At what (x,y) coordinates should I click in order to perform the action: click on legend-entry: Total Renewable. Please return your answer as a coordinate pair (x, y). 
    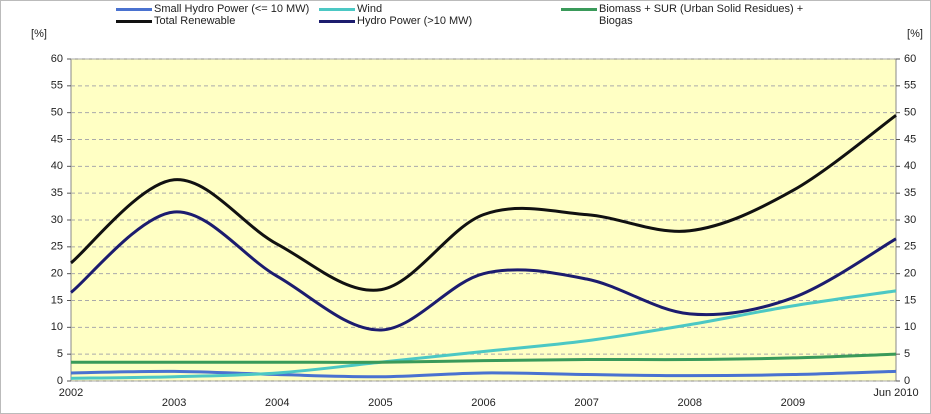
    Looking at the image, I should click on (175, 21).